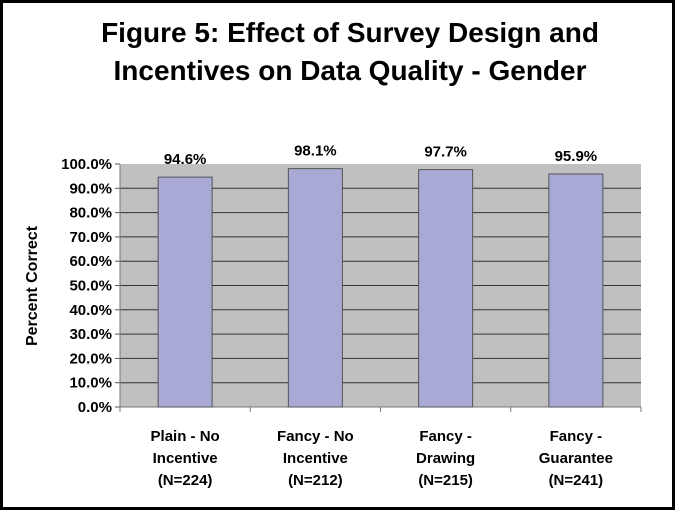 Image resolution: width=675 pixels, height=510 pixels. What do you see at coordinates (445, 152) in the screenshot?
I see `data-label: 97.7%` at bounding box center [445, 152].